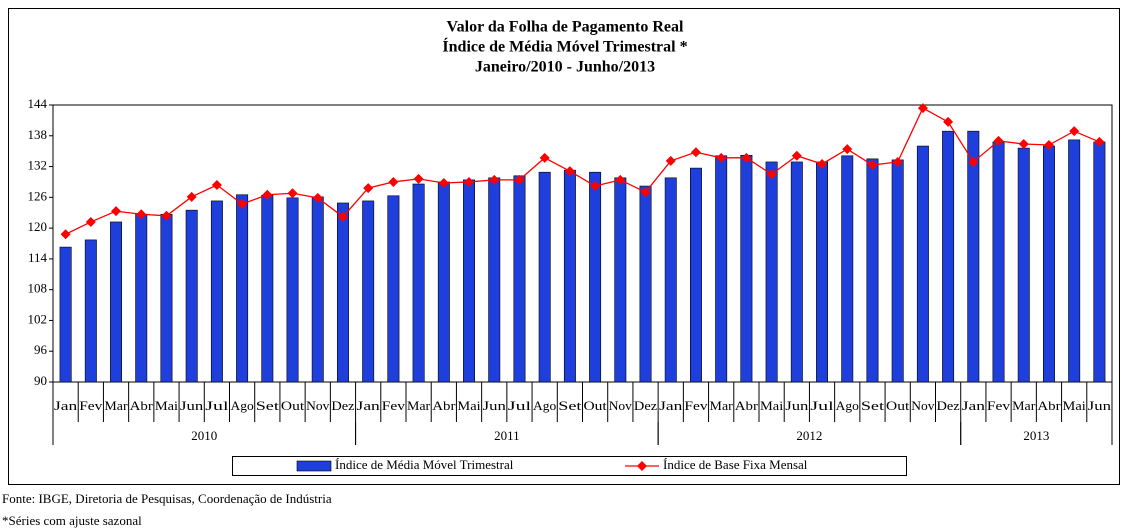 The image size is (1128, 531). I want to click on year-label: 2012, so click(809, 435).